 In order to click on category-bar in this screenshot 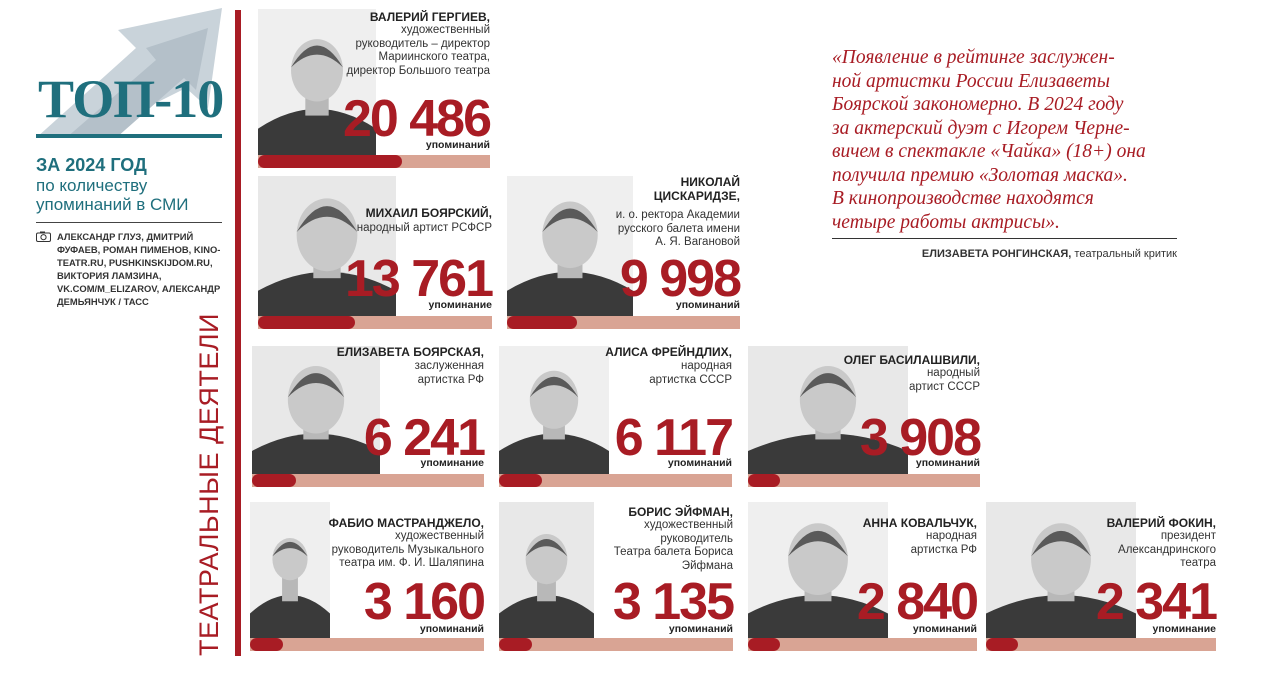, I will do `click(238, 333)`.